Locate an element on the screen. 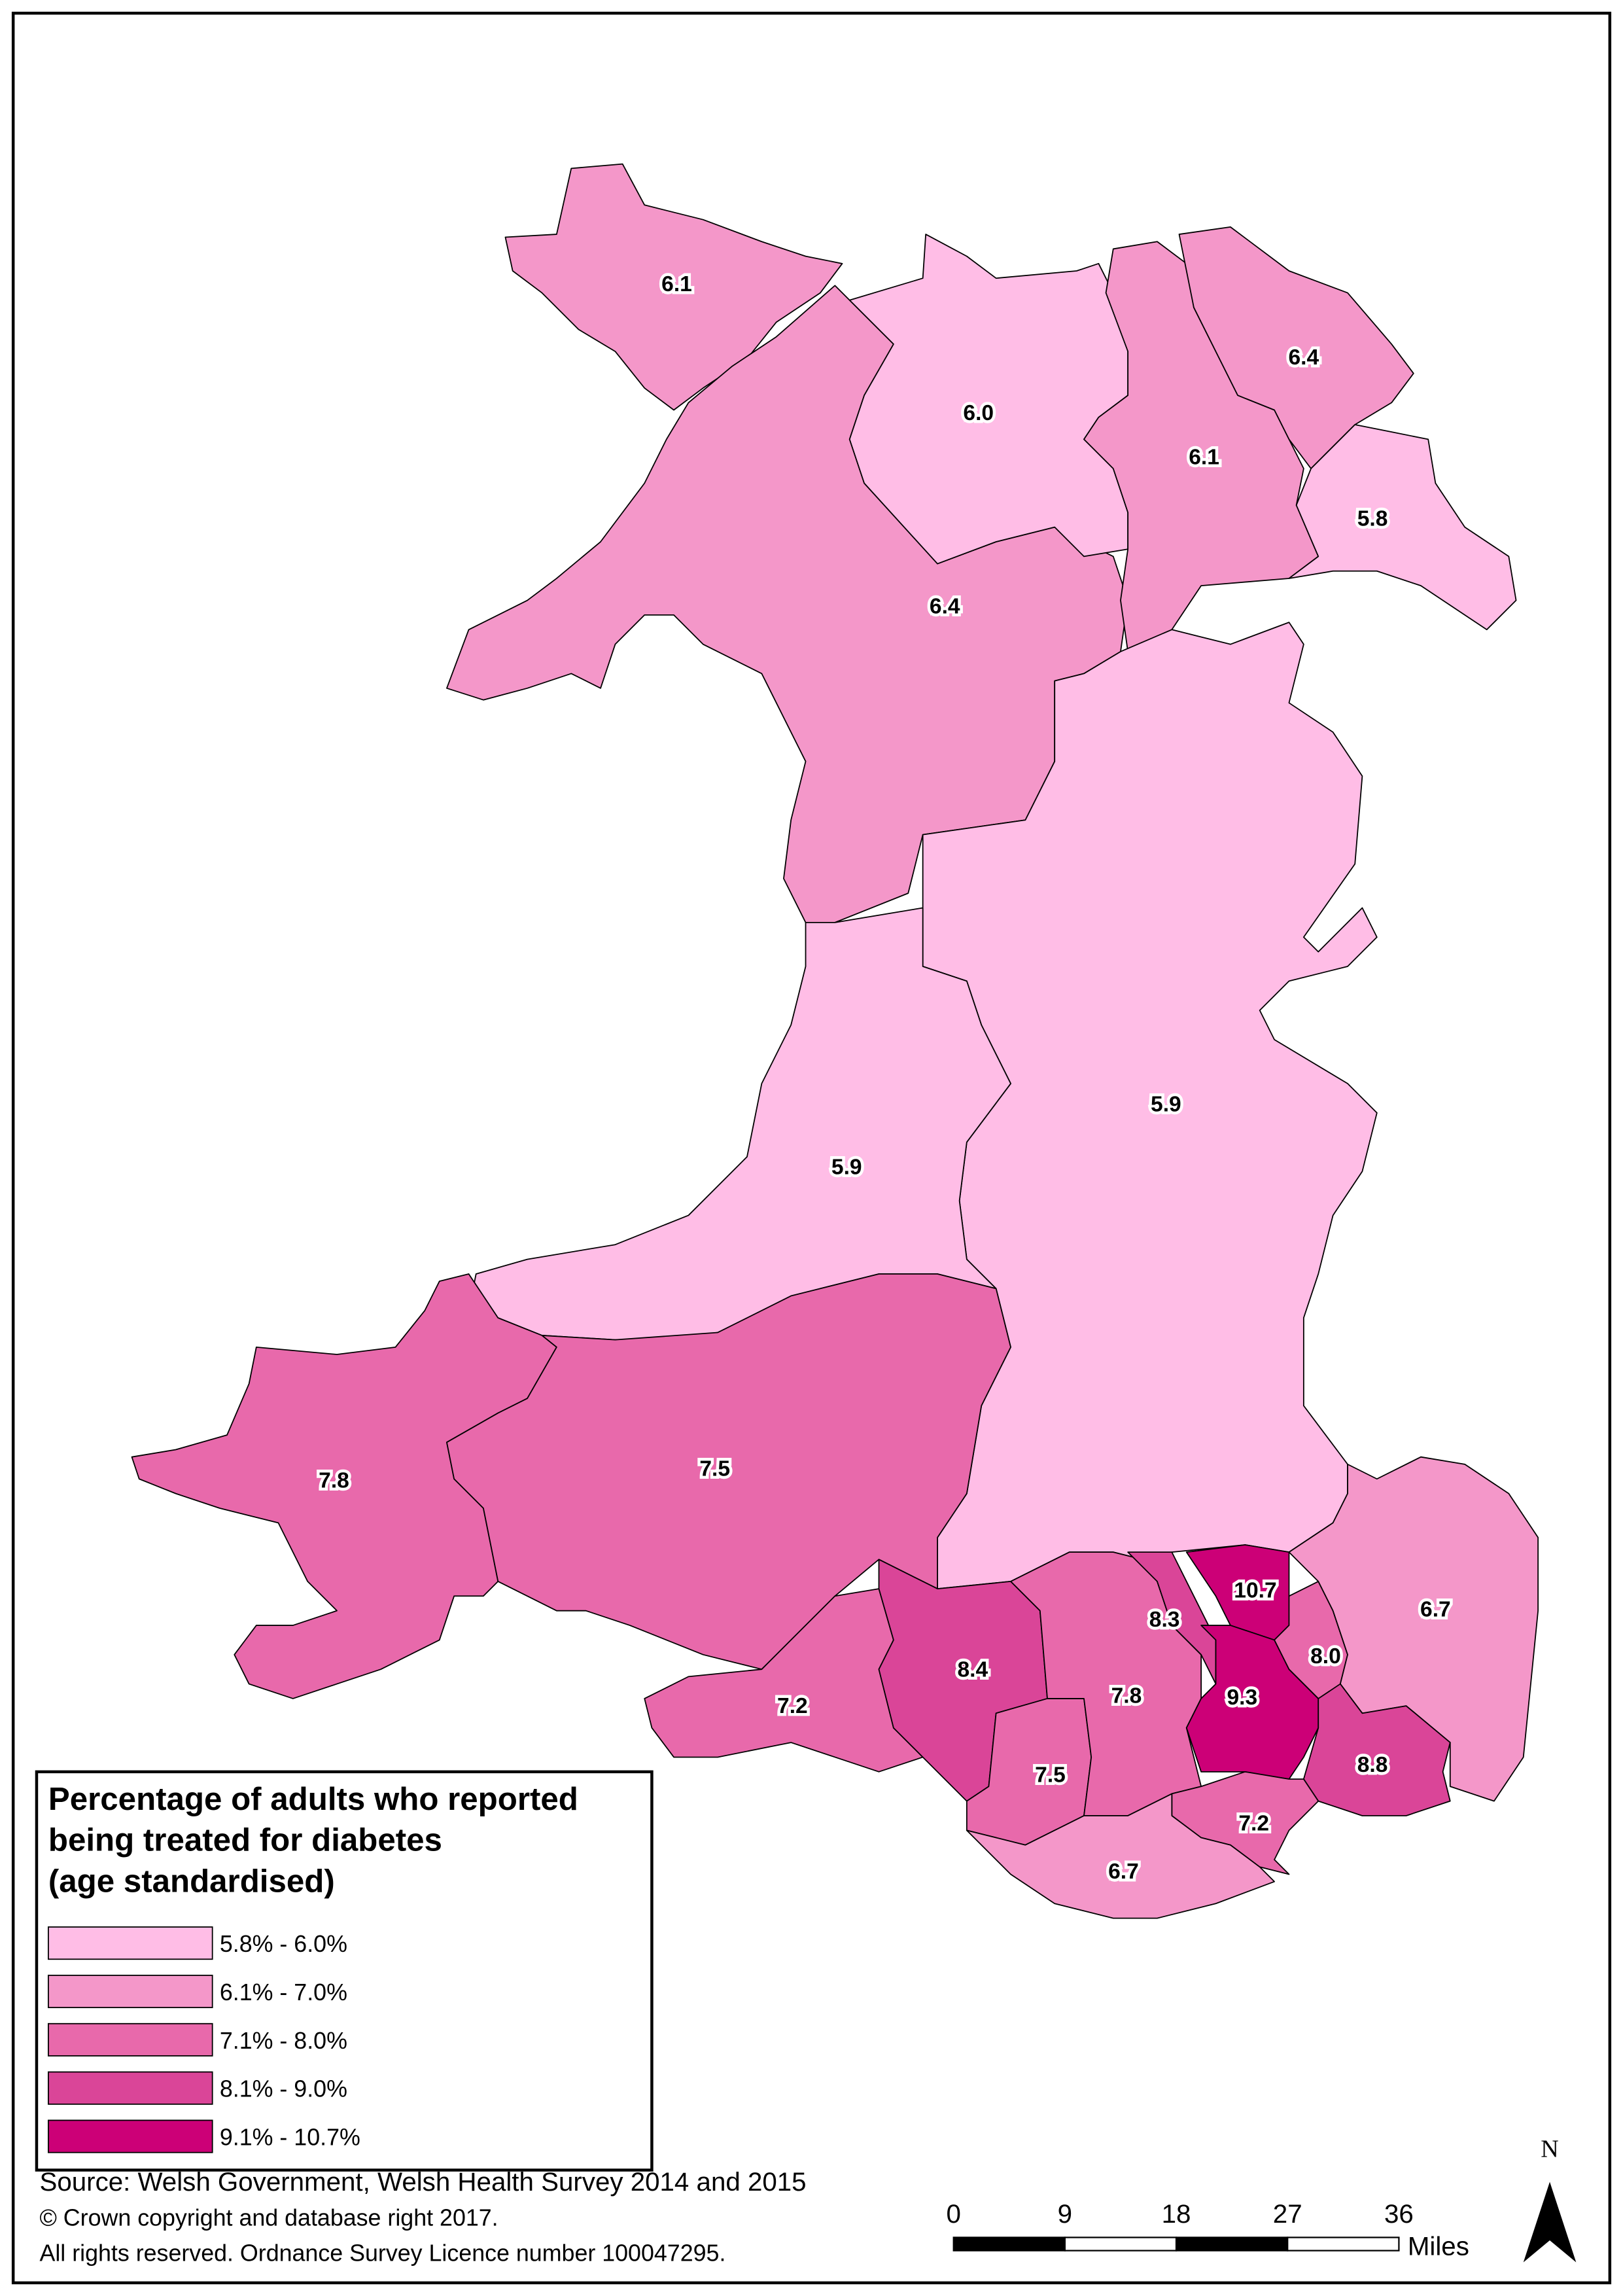 This screenshot has height=2296, width=1623. north-label: N is located at coordinates (1549, 2149).